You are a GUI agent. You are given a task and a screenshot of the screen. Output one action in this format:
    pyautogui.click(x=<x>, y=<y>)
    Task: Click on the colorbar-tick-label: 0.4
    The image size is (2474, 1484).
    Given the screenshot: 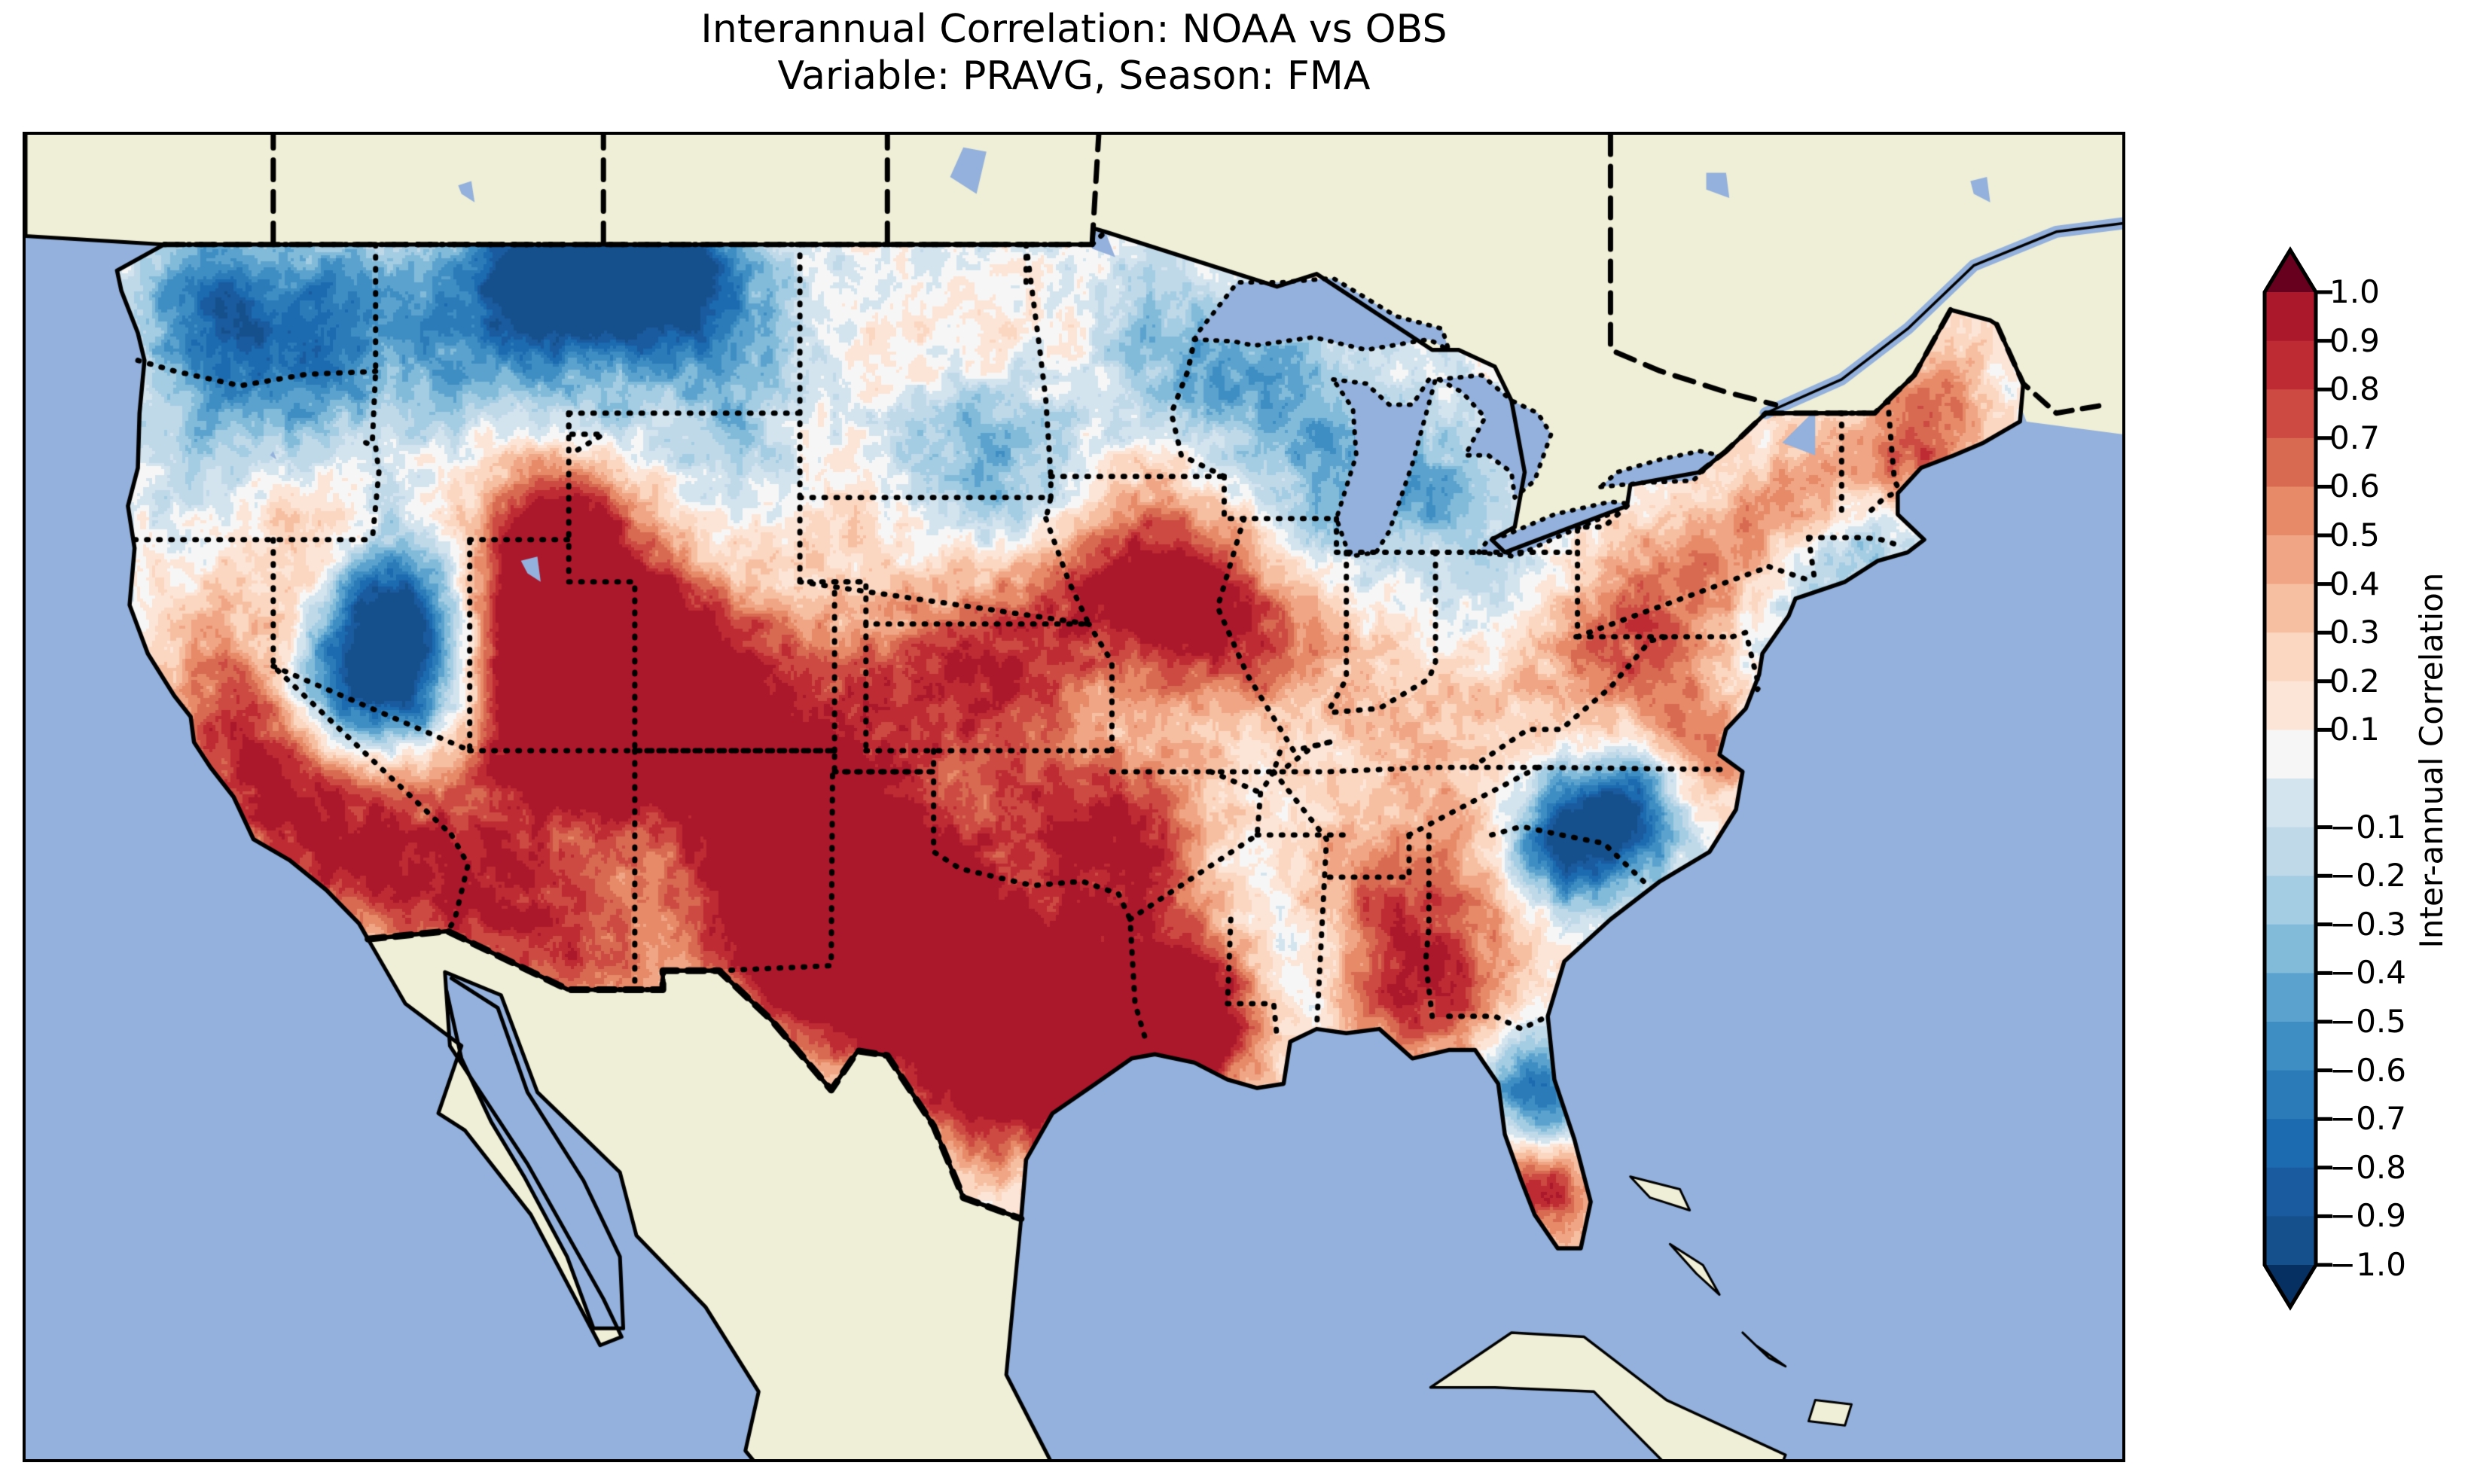 What is the action you would take?
    pyautogui.click(x=2354, y=583)
    